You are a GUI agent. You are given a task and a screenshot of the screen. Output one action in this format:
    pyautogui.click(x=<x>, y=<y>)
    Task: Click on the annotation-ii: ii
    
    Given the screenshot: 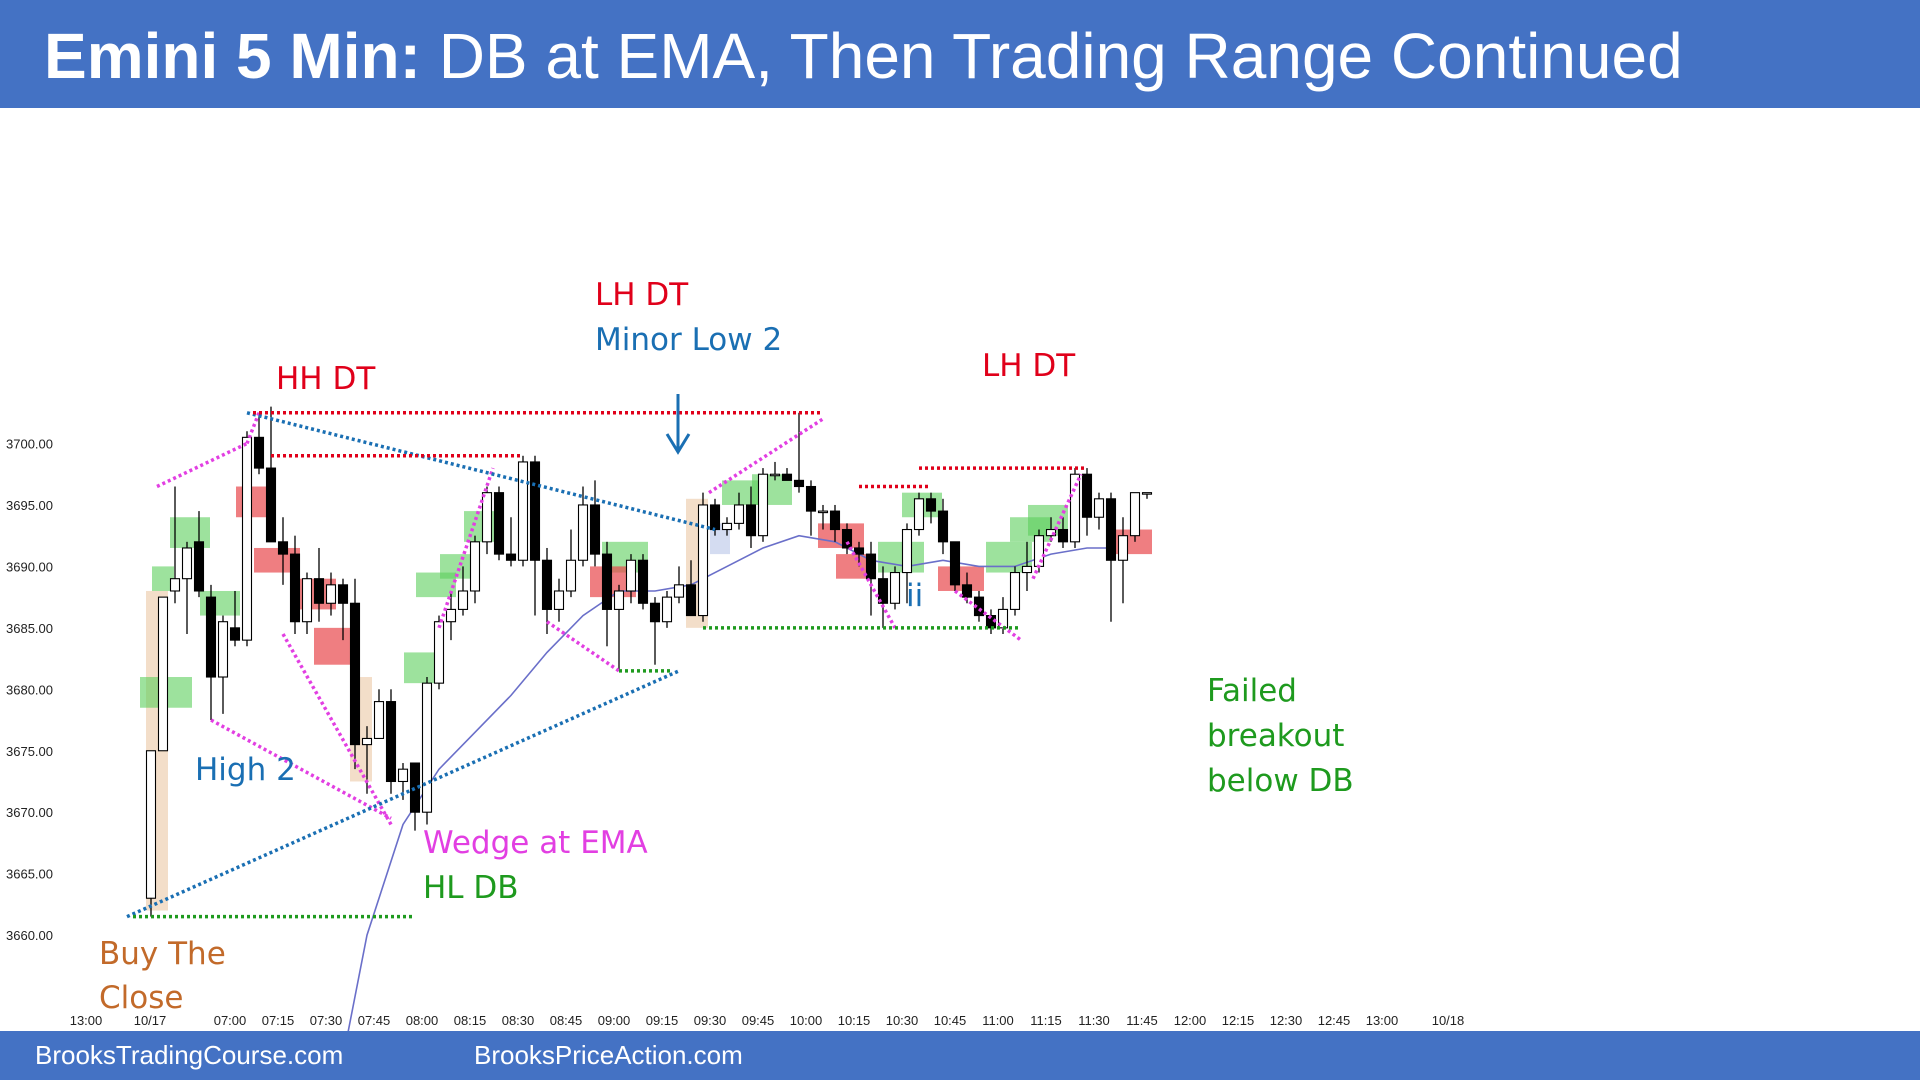 What is the action you would take?
    pyautogui.click(x=914, y=596)
    